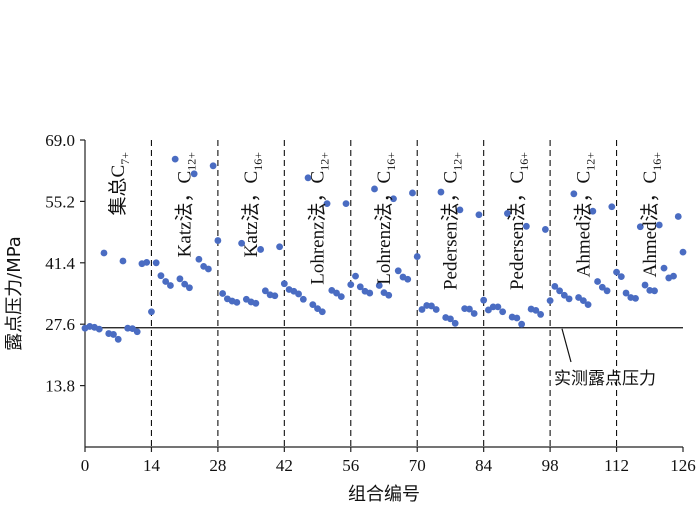 The width and height of the screenshot is (700, 509). I want to click on section-label: Ahmed法，C16+, so click(651, 215).